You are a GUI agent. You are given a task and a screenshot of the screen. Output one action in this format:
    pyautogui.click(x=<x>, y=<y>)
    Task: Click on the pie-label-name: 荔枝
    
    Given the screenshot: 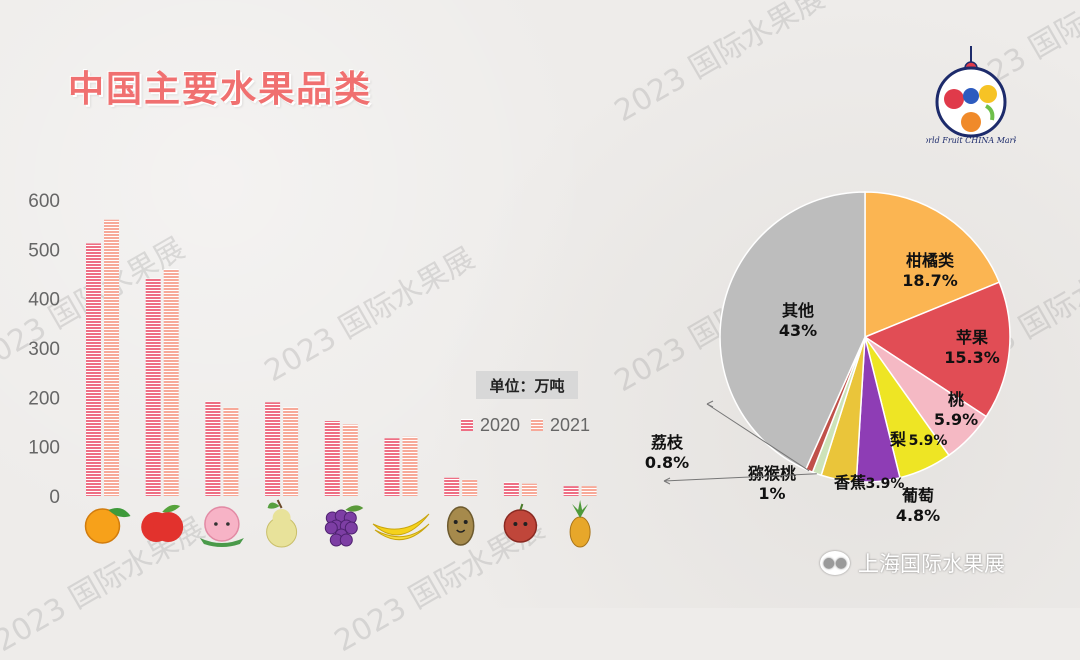 What is the action you would take?
    pyautogui.click(x=667, y=442)
    